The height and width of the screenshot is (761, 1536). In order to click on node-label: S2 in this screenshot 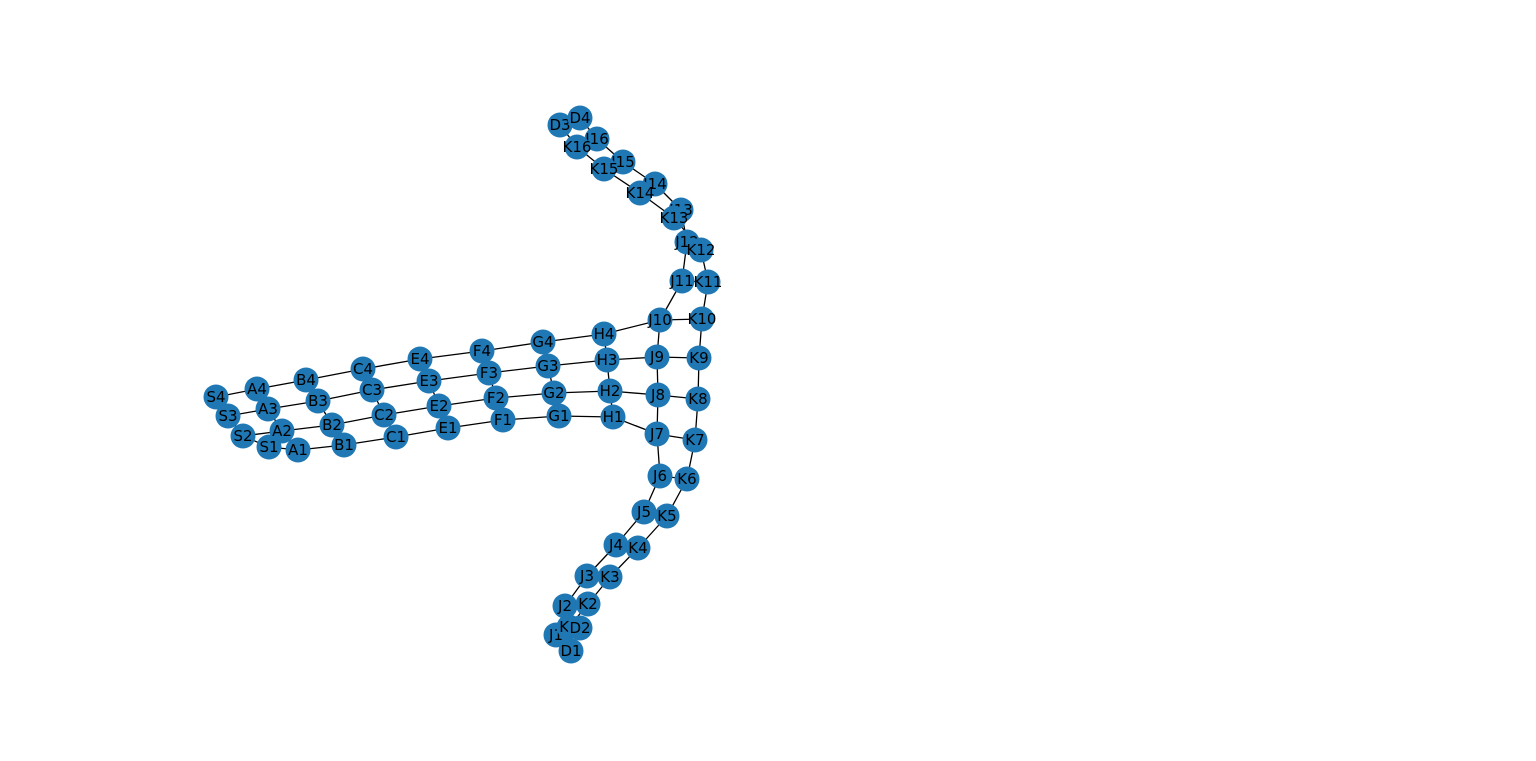, I will do `click(242, 436)`.